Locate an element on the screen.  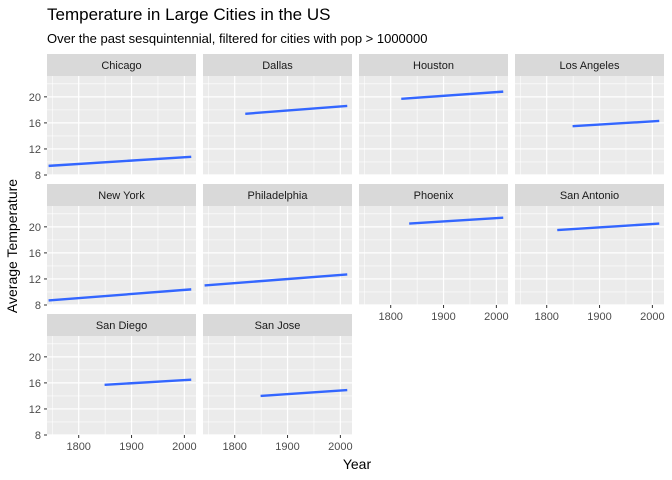
facet-strip-label: Phoenix is located at coordinates (434, 196).